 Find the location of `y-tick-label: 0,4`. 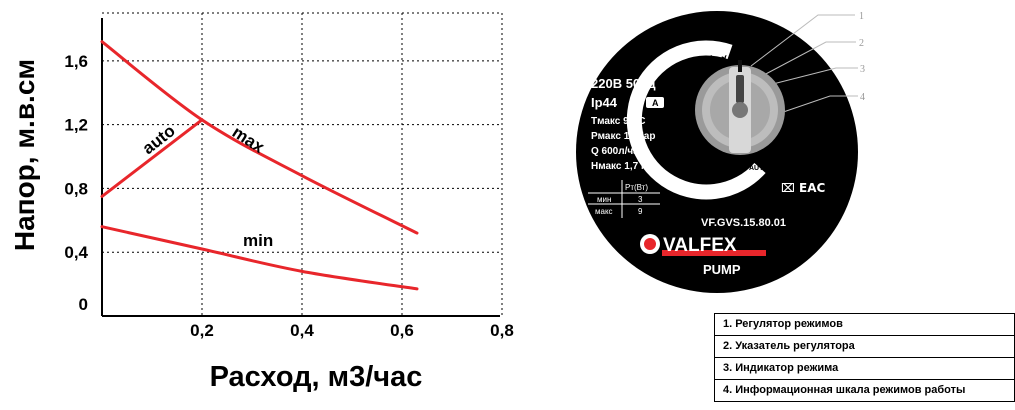

y-tick-label: 0,4 is located at coordinates (76, 252).